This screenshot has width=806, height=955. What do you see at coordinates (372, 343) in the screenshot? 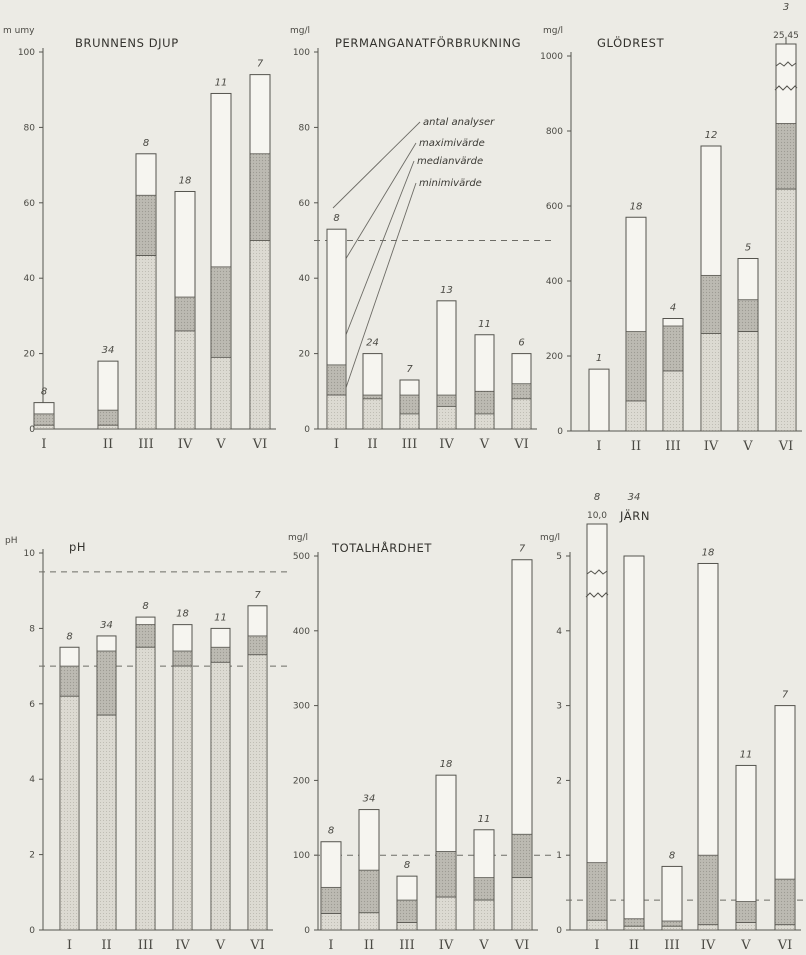
I see `analysis-count: 24` at bounding box center [372, 343].